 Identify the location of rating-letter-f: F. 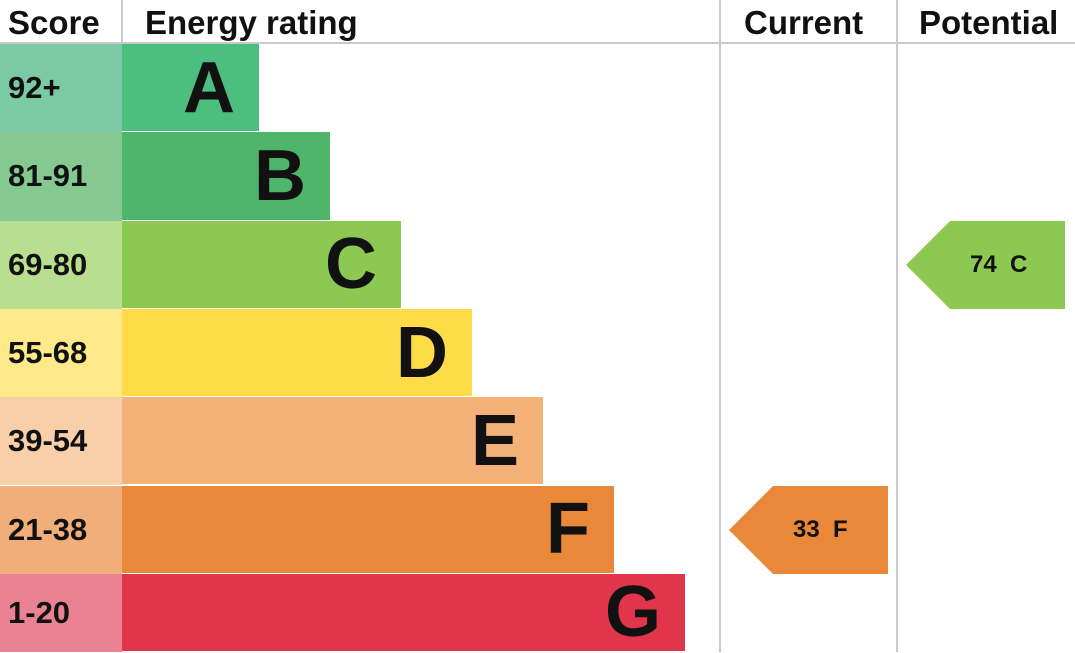
(568, 529).